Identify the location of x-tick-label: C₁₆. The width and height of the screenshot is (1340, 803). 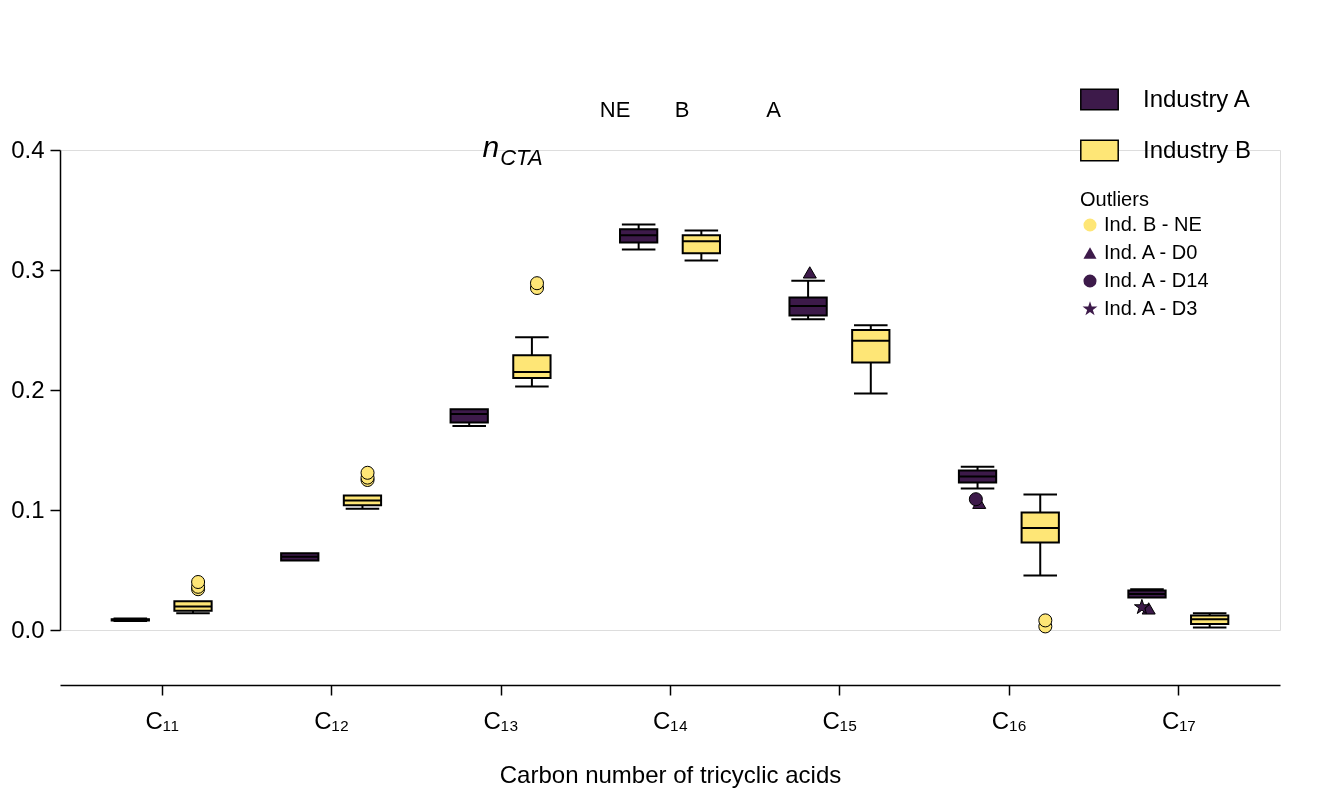
(1009, 720).